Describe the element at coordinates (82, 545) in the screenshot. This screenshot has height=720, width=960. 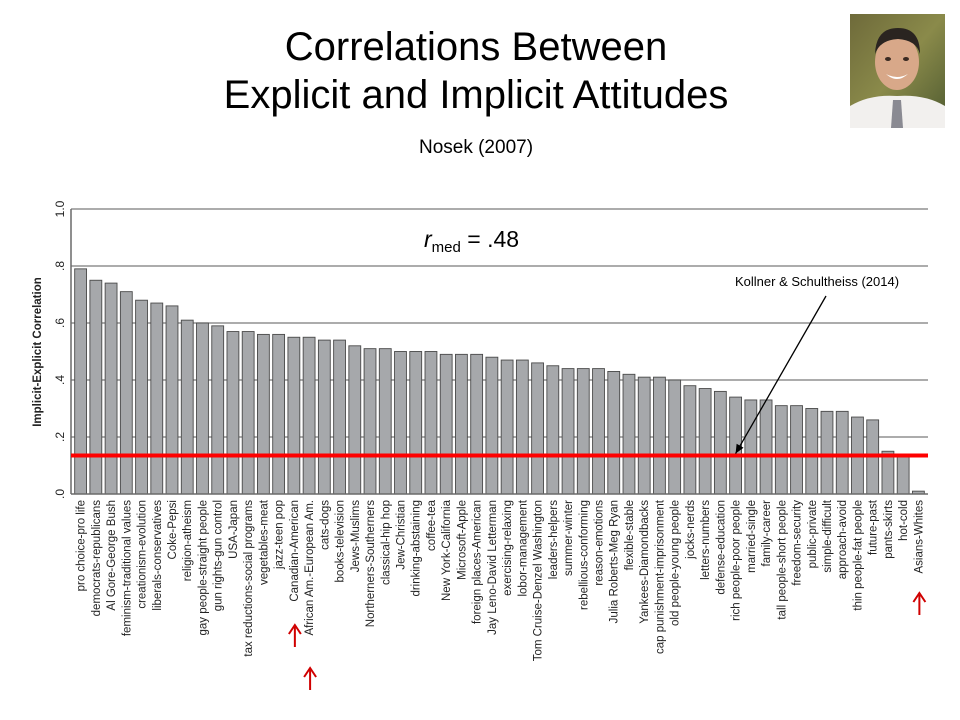
I see `x-tick-label: pro choice-pro life` at that location.